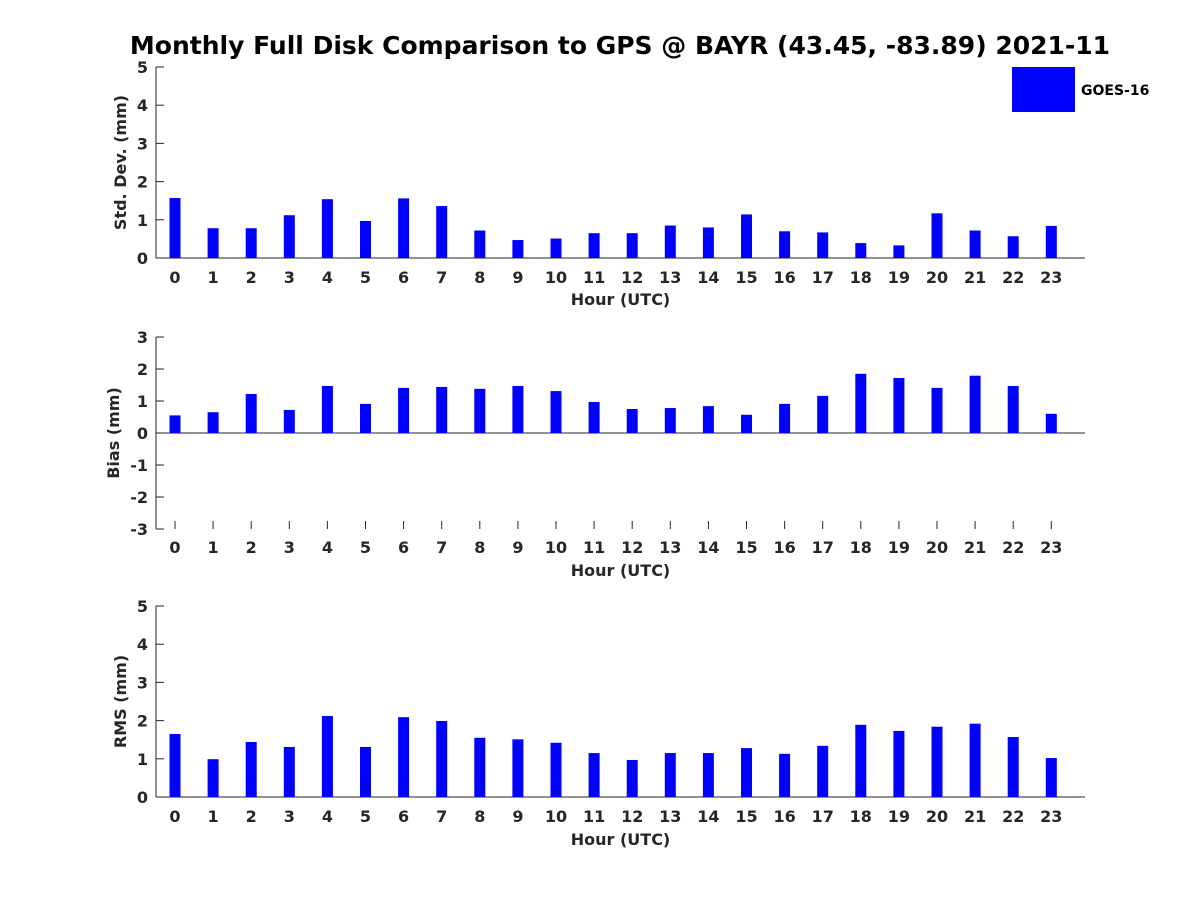  I want to click on std-dev-x-tick-label: 17, so click(823, 277).